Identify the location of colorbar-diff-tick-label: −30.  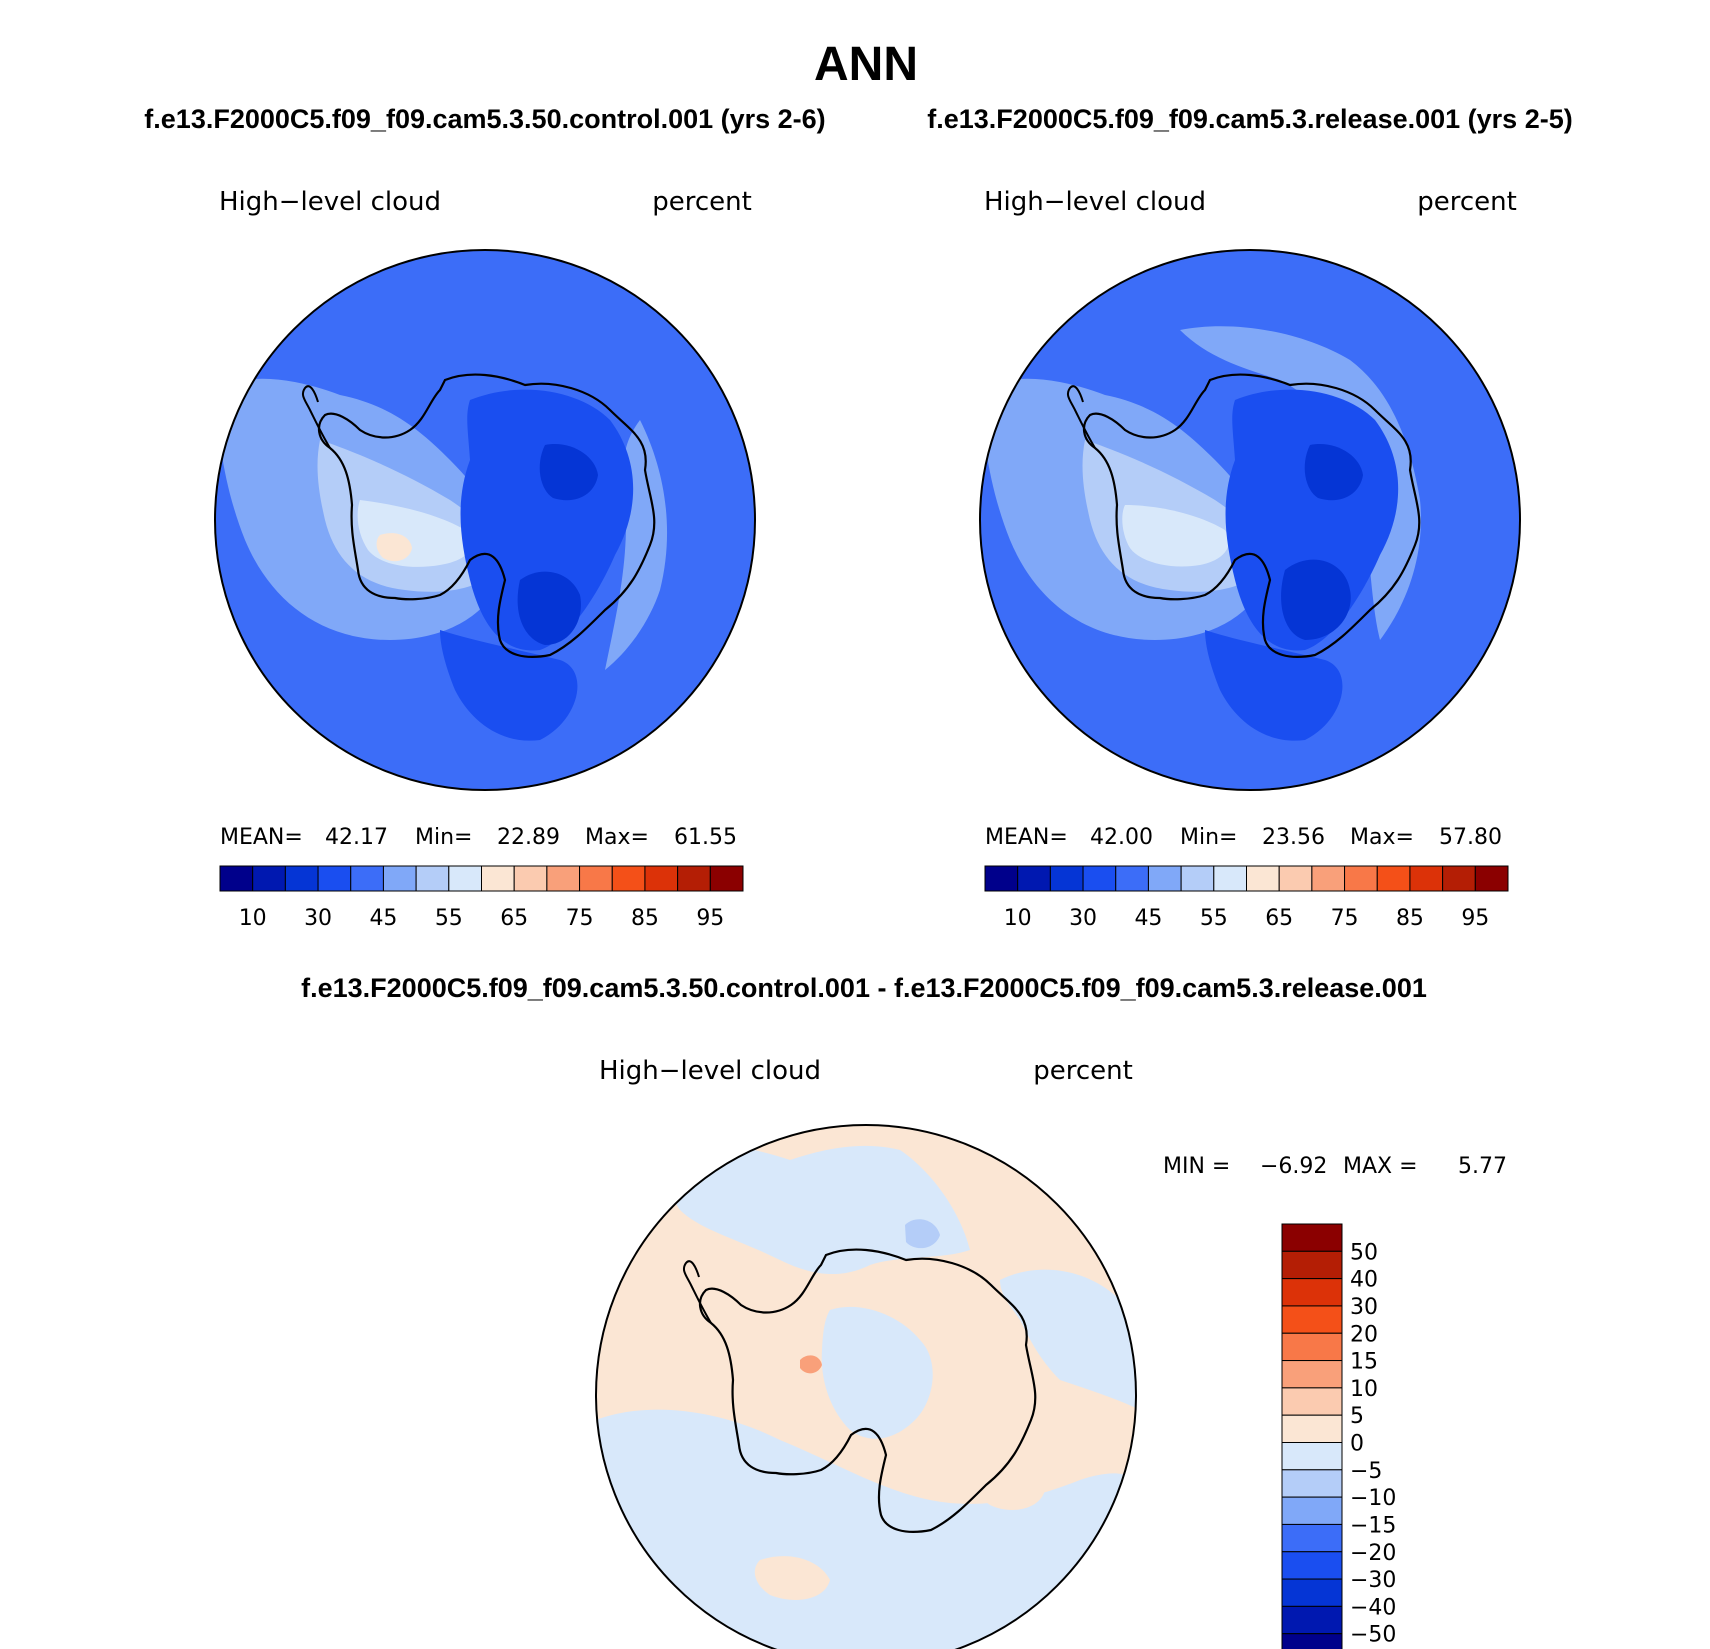
(1373, 1580).